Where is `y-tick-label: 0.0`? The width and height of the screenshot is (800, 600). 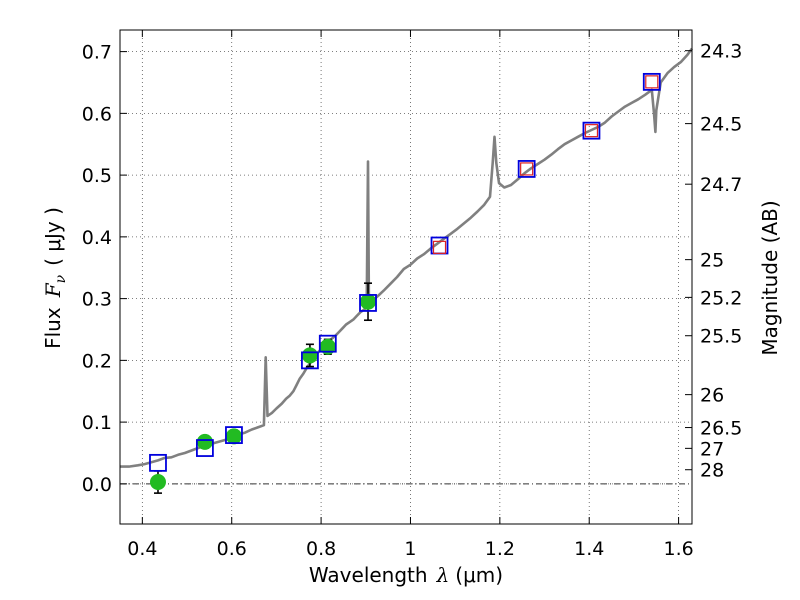 y-tick-label: 0.0 is located at coordinates (97, 485).